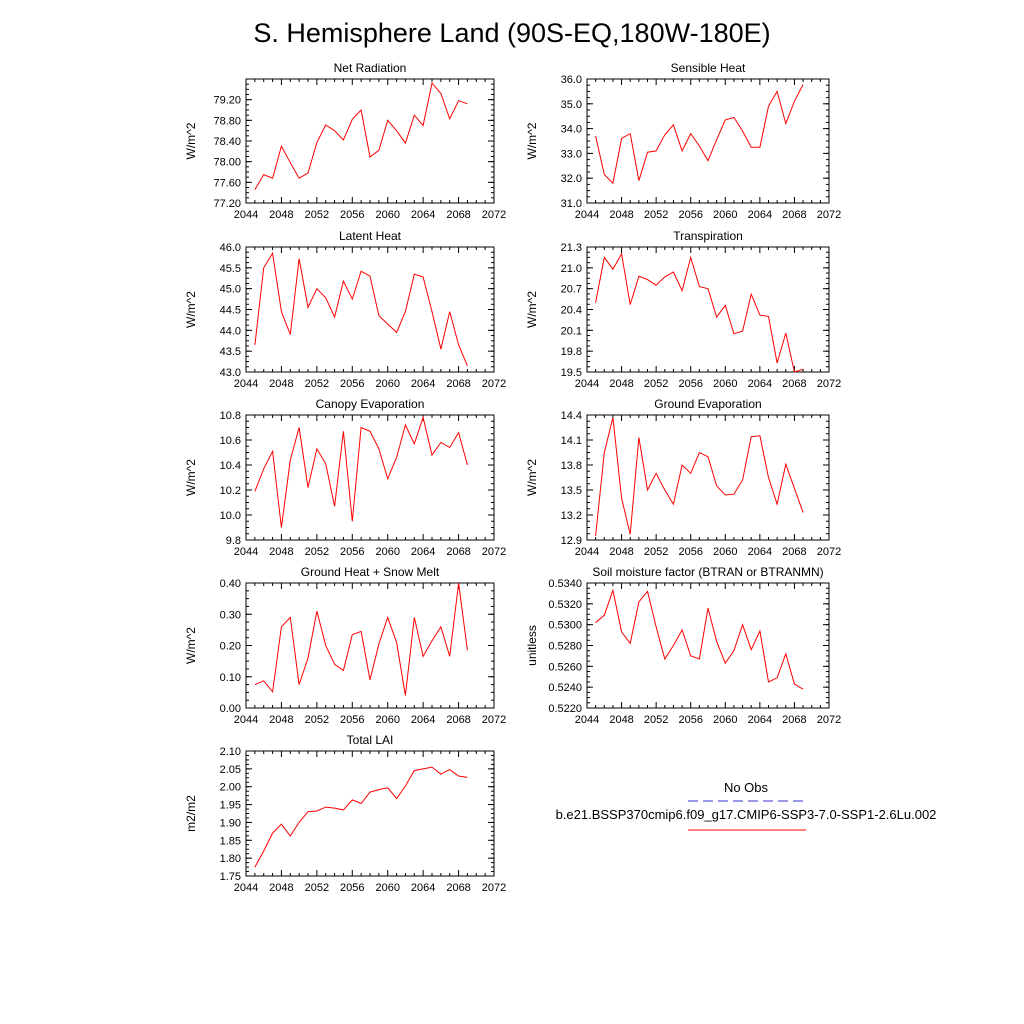 The image size is (1024, 1024). Describe the element at coordinates (191, 813) in the screenshot. I see `y-axis-label: m2/m2` at that location.